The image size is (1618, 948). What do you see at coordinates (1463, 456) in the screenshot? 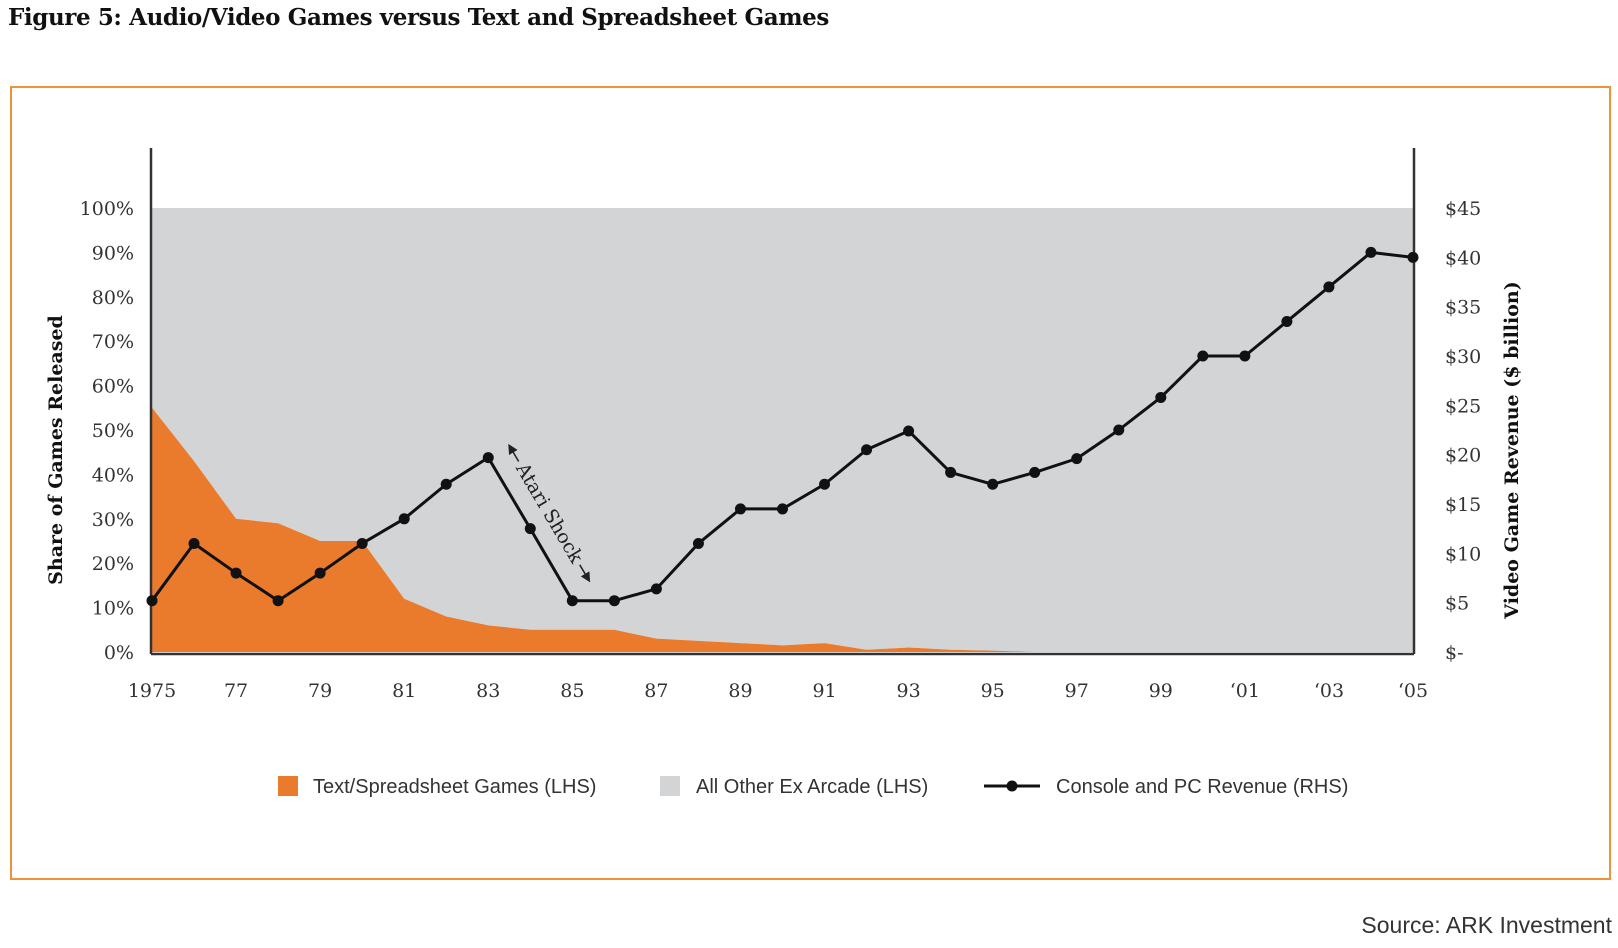
I see `y-right-tick-label: $20` at bounding box center [1463, 456].